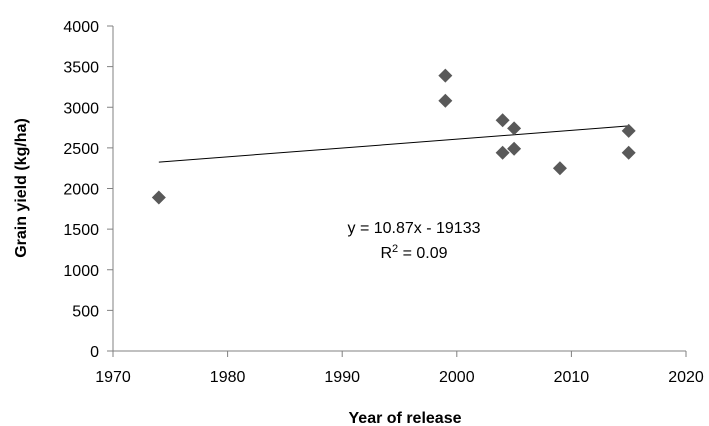 The image size is (709, 426). Describe the element at coordinates (81, 27) in the screenshot. I see `y-tick-label: 4000` at that location.